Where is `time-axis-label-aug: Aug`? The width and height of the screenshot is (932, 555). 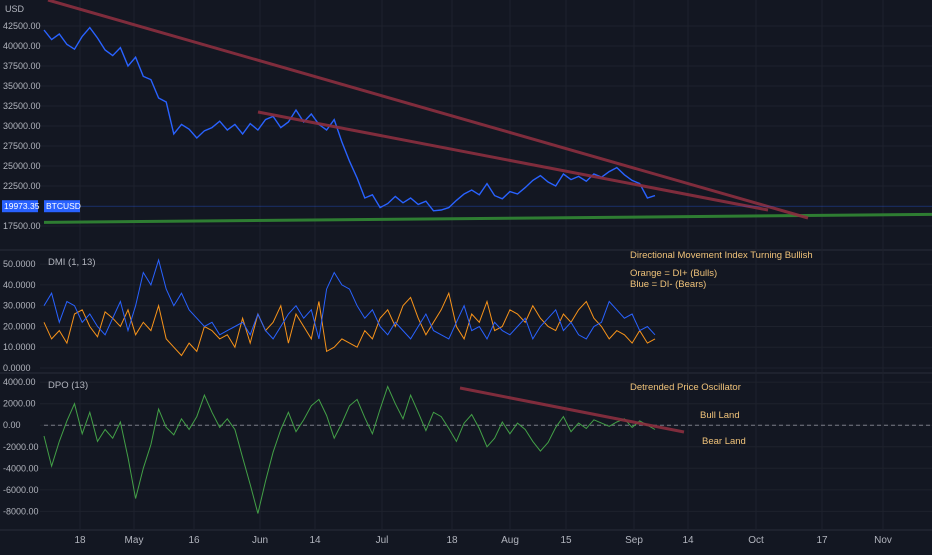 time-axis-label-aug: Aug is located at coordinates (510, 540).